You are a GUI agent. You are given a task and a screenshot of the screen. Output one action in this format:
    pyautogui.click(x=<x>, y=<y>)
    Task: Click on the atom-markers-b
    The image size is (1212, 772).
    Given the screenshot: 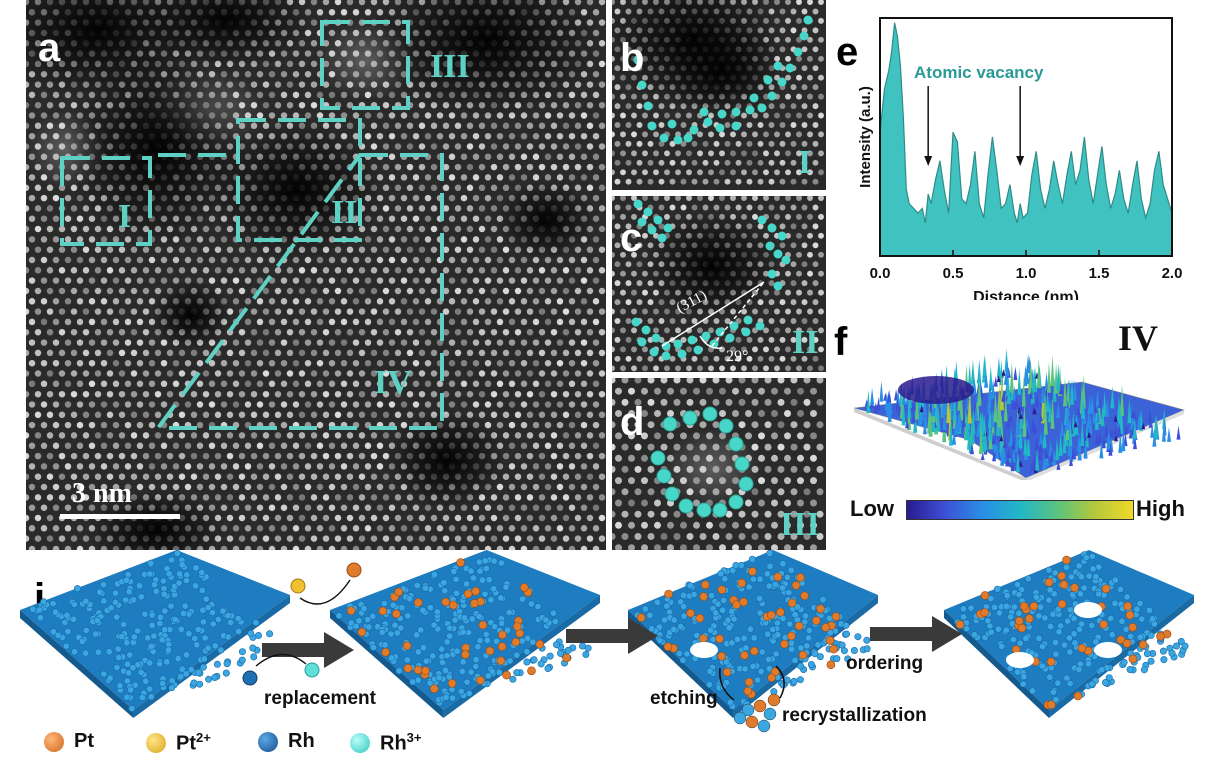 What is the action you would take?
    pyautogui.click(x=723, y=80)
    